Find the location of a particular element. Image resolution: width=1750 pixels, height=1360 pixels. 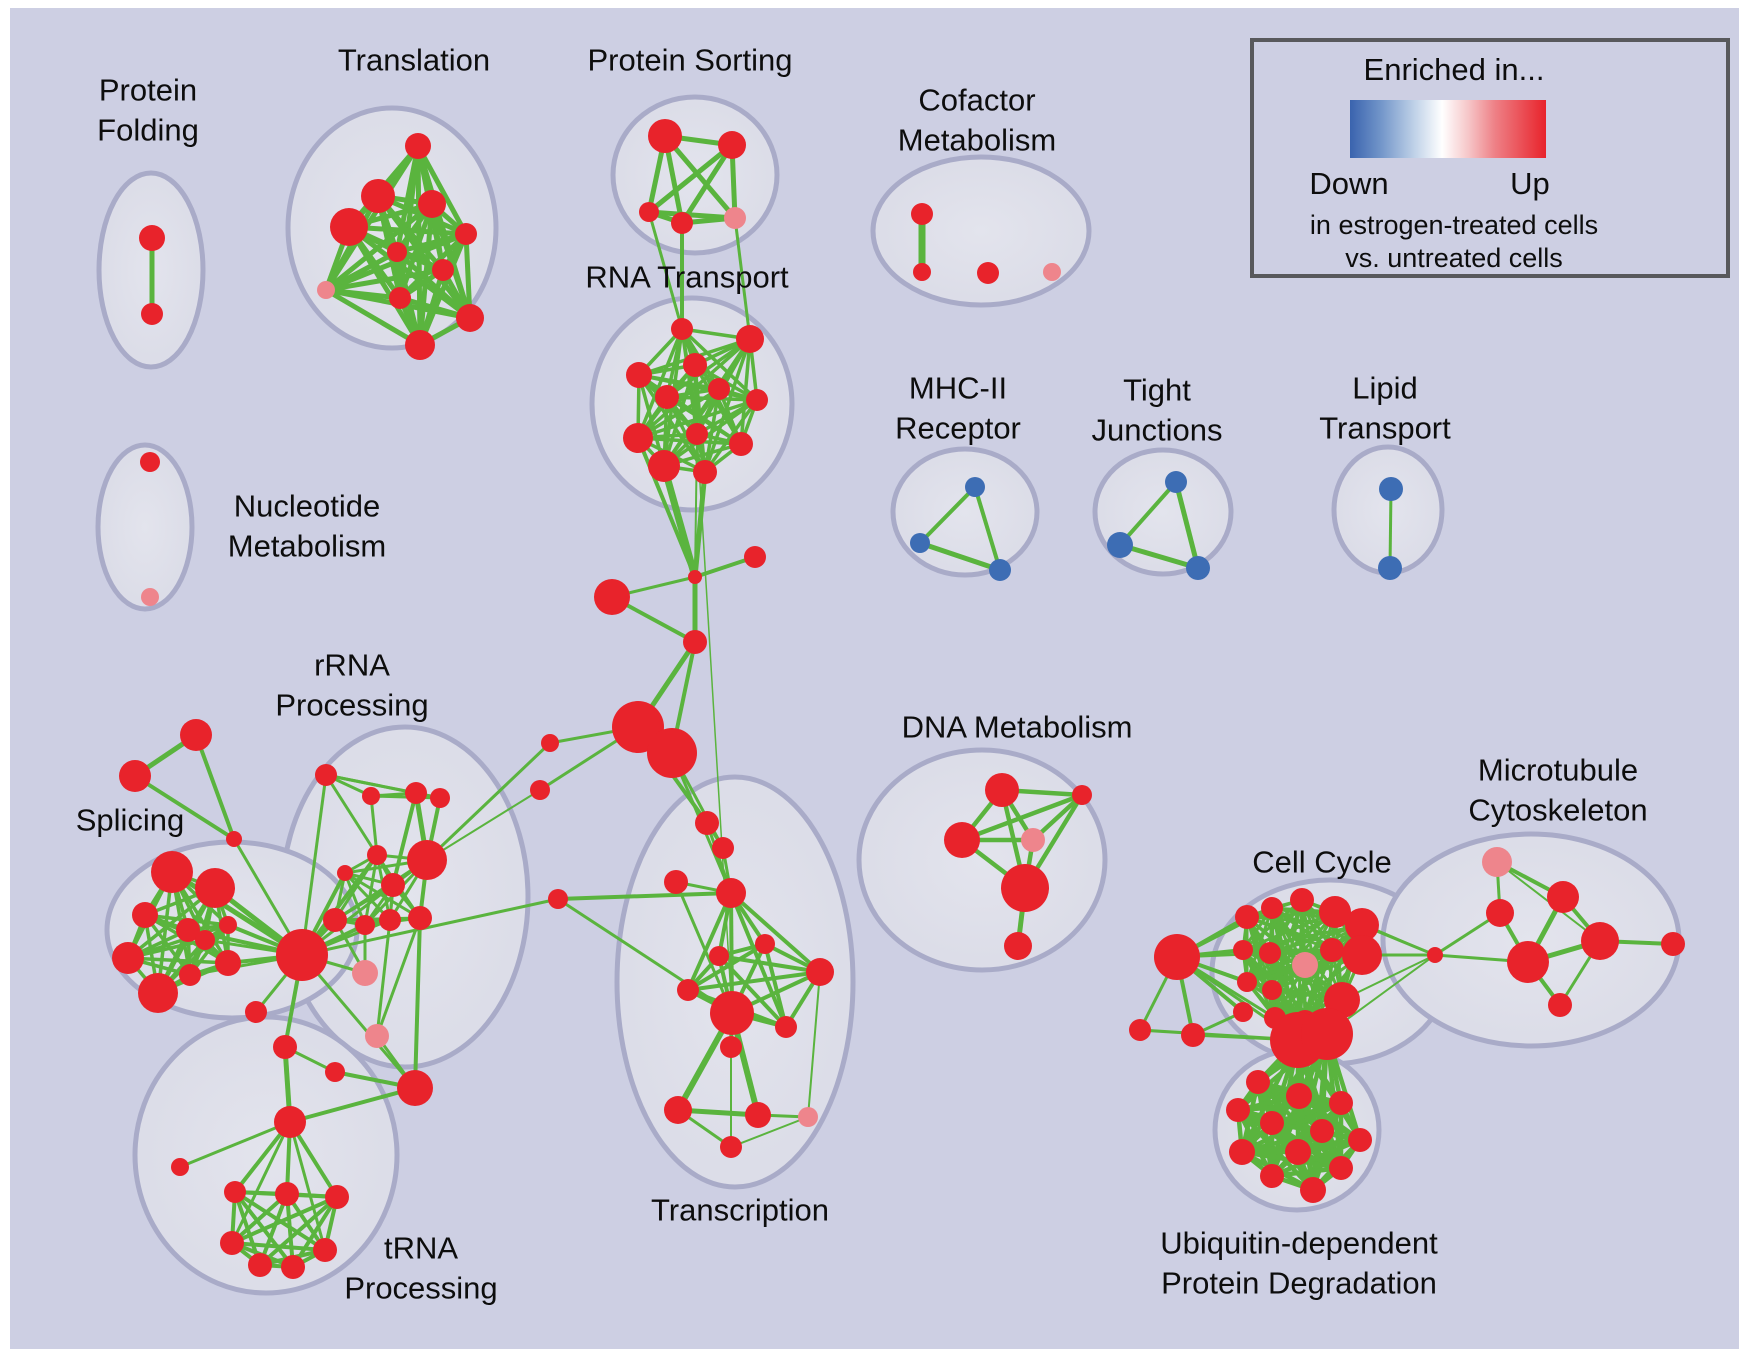

cluster-label-dna-metabolism: DNA Metabolism is located at coordinates (1017, 727).